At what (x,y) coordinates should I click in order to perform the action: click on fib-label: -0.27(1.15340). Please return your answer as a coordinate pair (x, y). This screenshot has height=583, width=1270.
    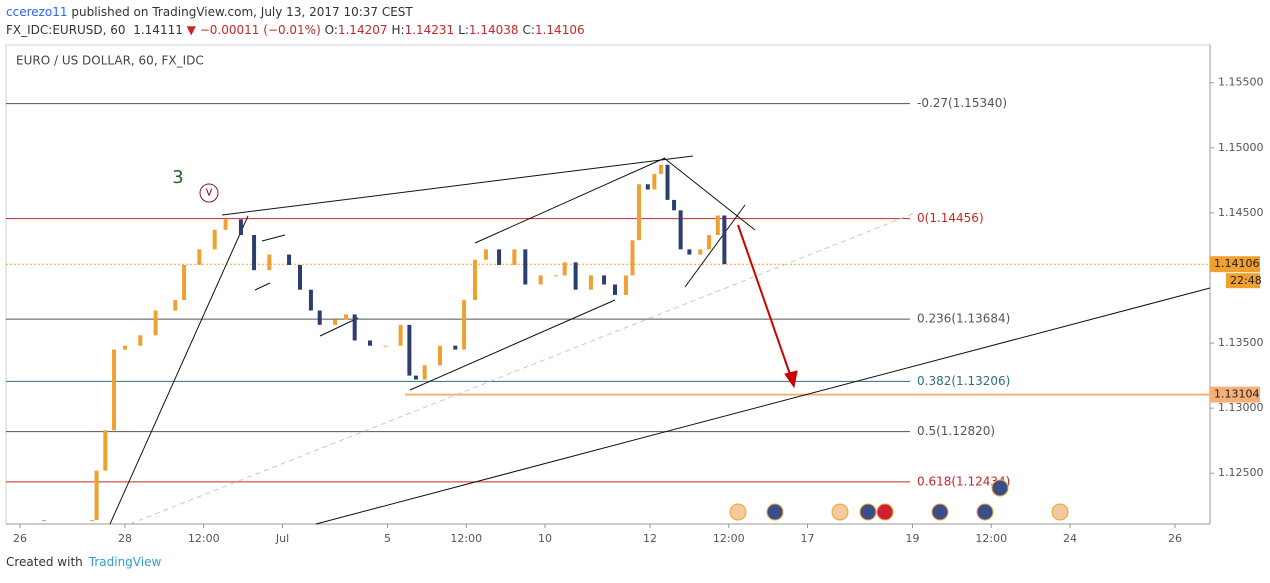
    Looking at the image, I should click on (962, 103).